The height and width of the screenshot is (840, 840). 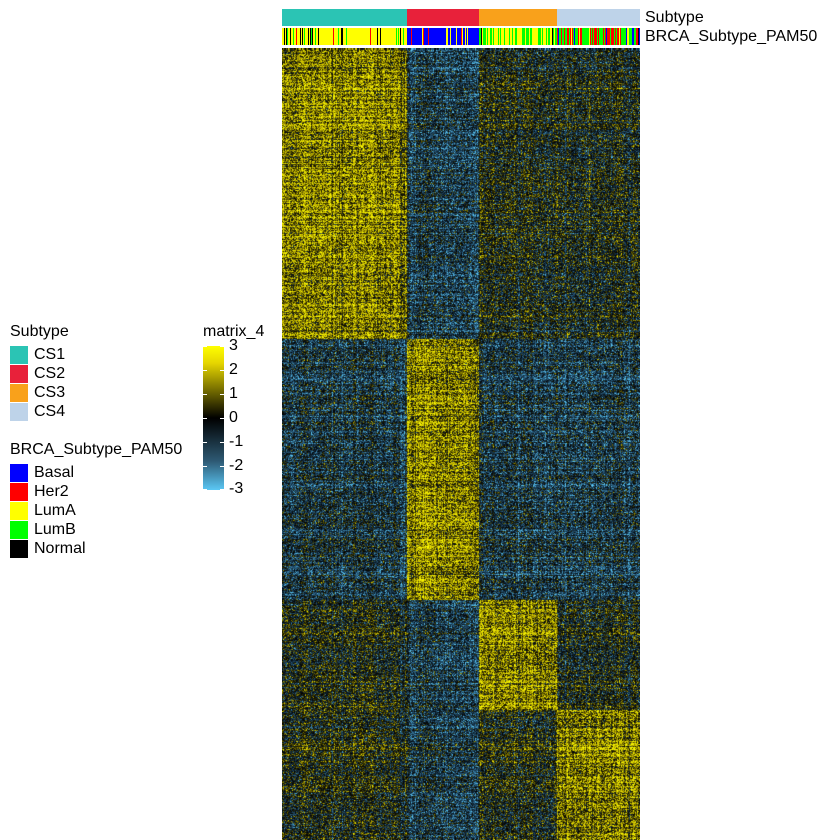 What do you see at coordinates (233, 417) in the screenshot?
I see `matrix-tick-label: 0` at bounding box center [233, 417].